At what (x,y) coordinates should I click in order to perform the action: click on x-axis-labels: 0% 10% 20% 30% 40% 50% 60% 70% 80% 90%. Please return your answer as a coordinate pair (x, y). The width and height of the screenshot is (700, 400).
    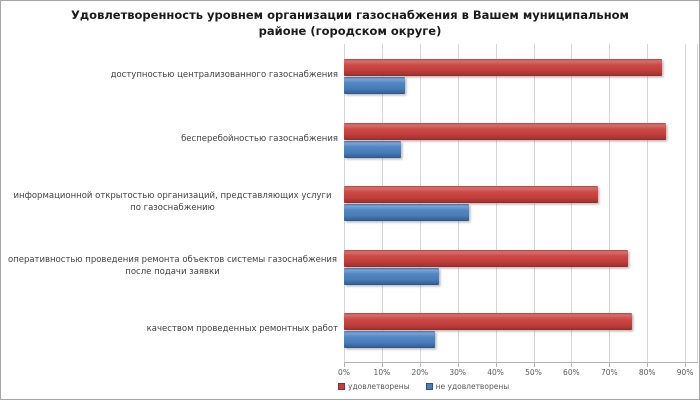
    Looking at the image, I should click on (518, 373).